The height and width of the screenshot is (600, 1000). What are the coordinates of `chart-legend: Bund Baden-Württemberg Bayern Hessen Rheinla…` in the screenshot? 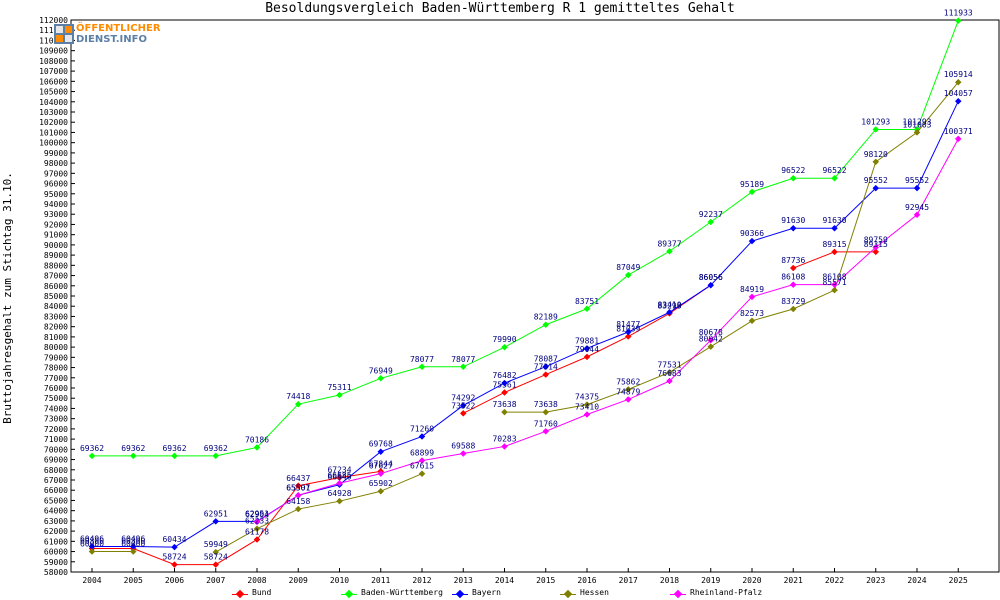 It's located at (500, 594).